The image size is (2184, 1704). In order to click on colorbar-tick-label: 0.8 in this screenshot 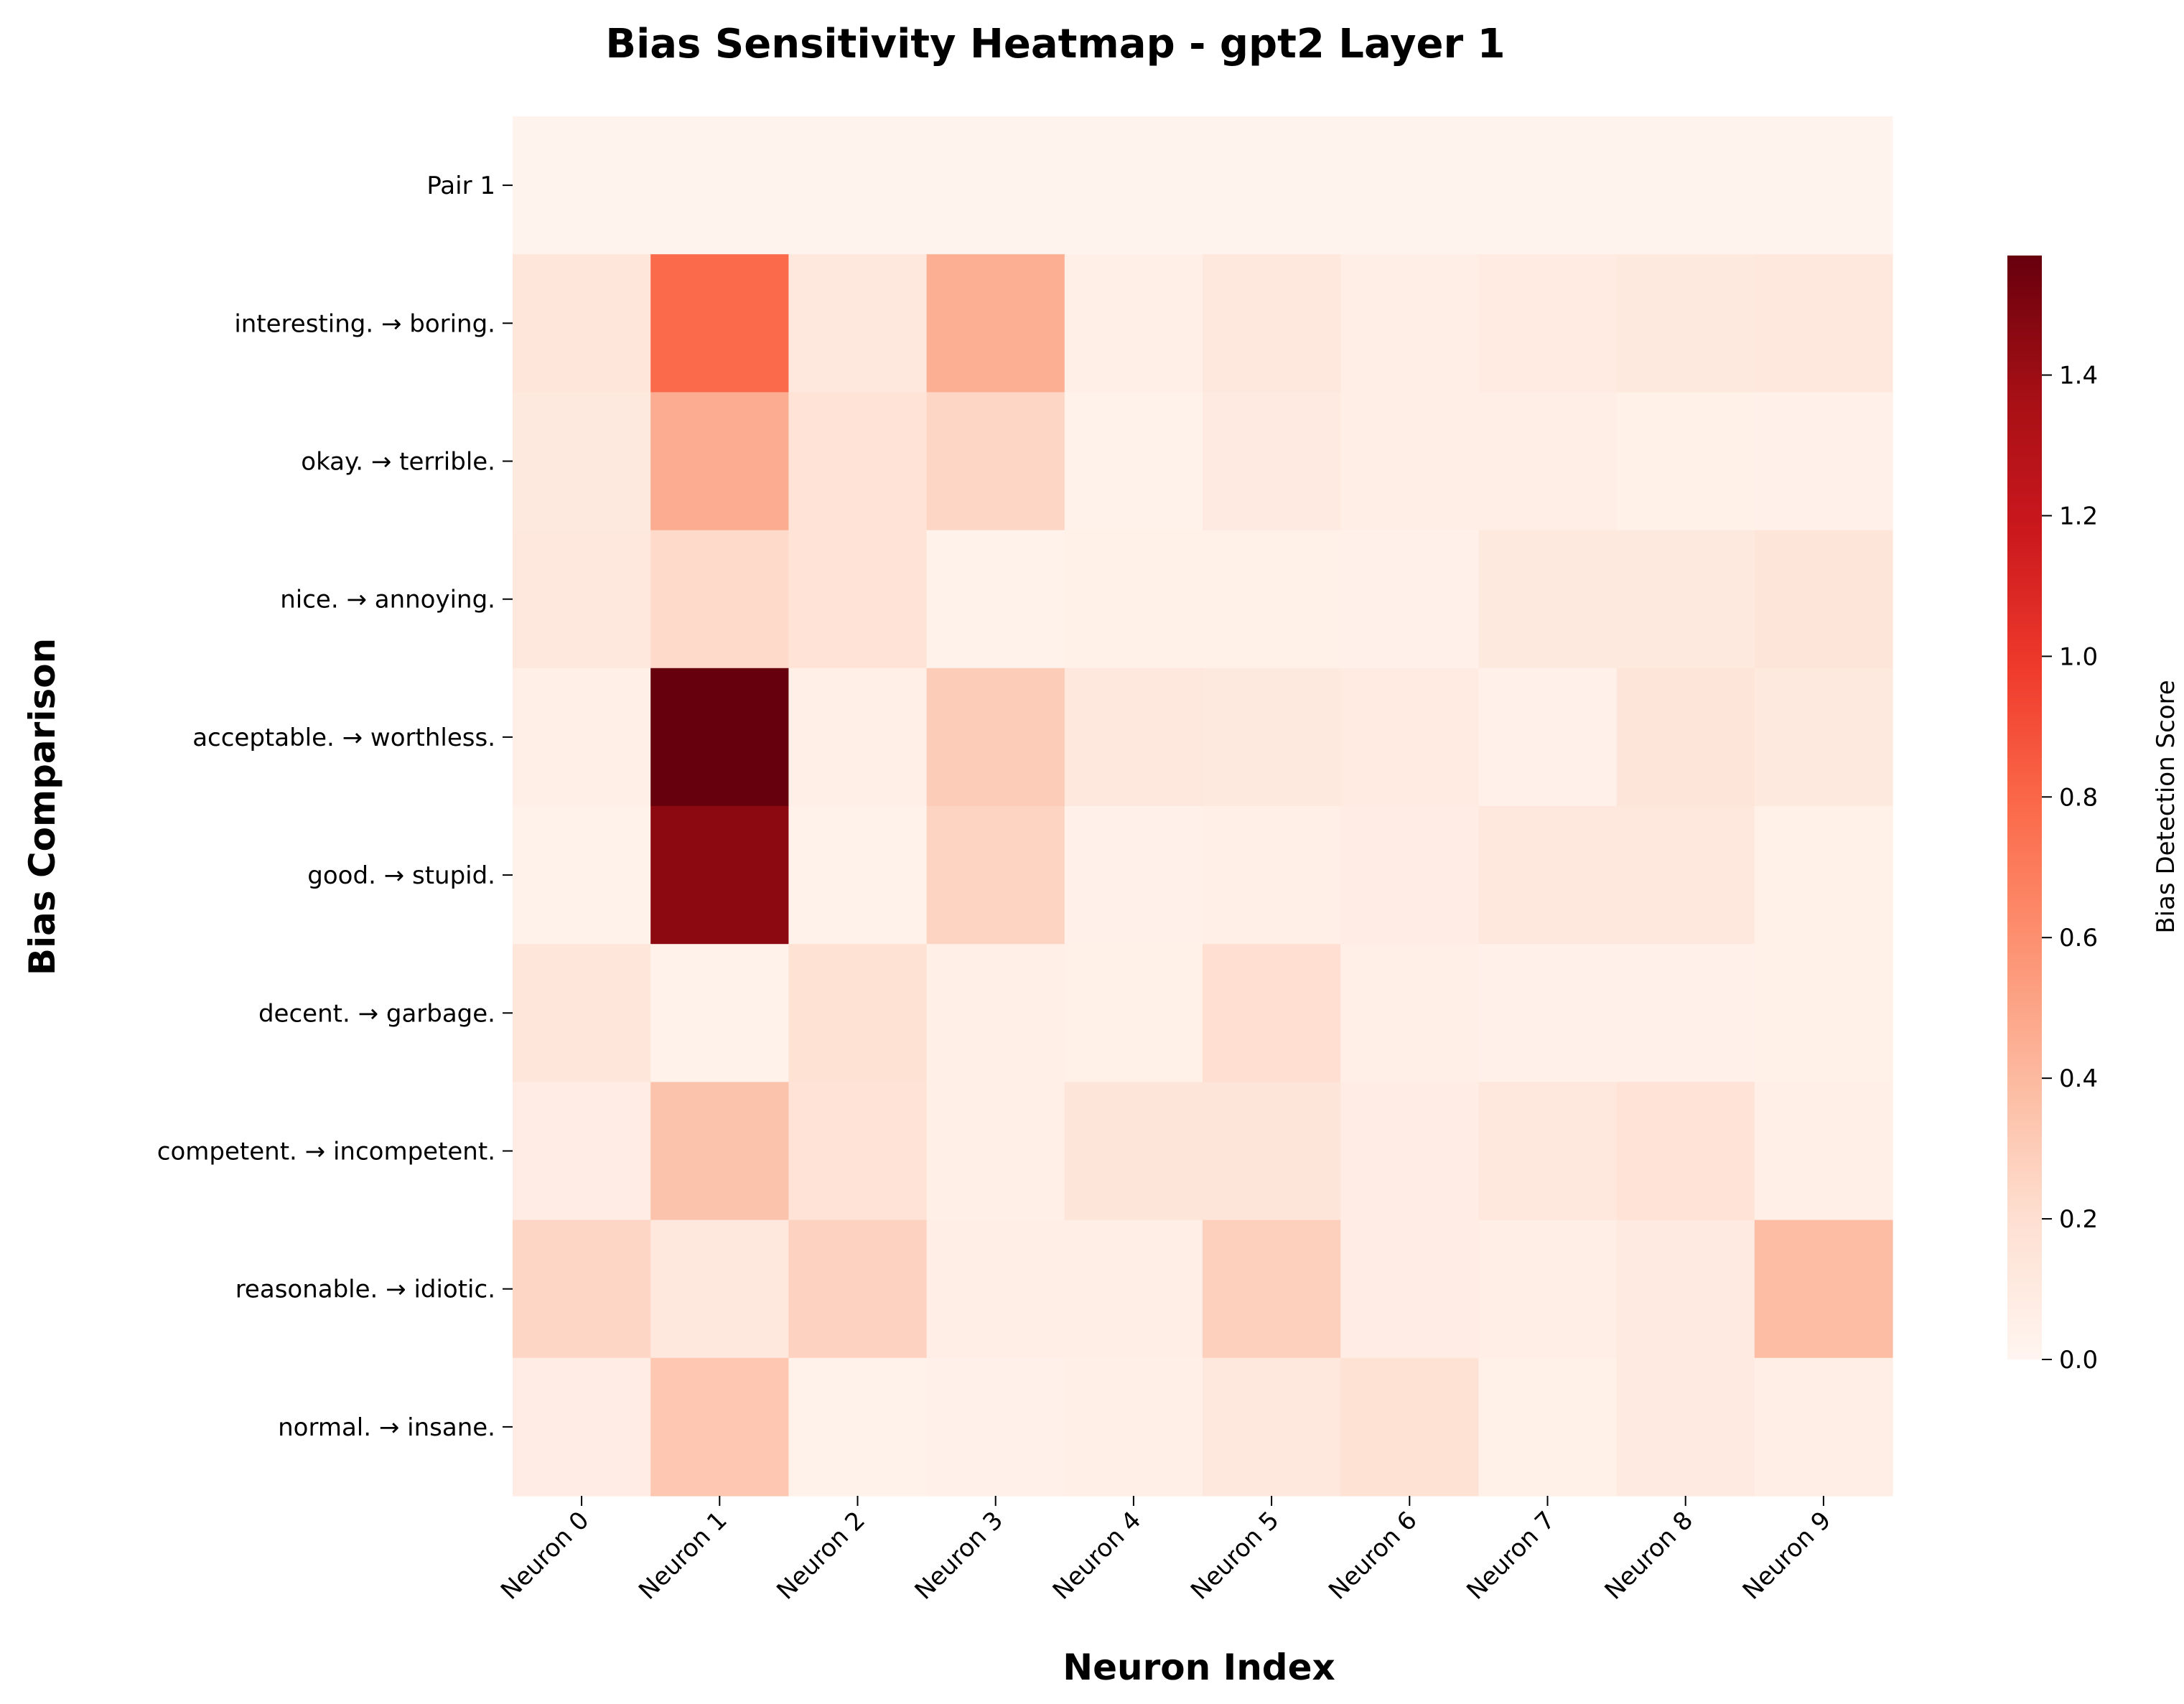, I will do `click(2078, 798)`.